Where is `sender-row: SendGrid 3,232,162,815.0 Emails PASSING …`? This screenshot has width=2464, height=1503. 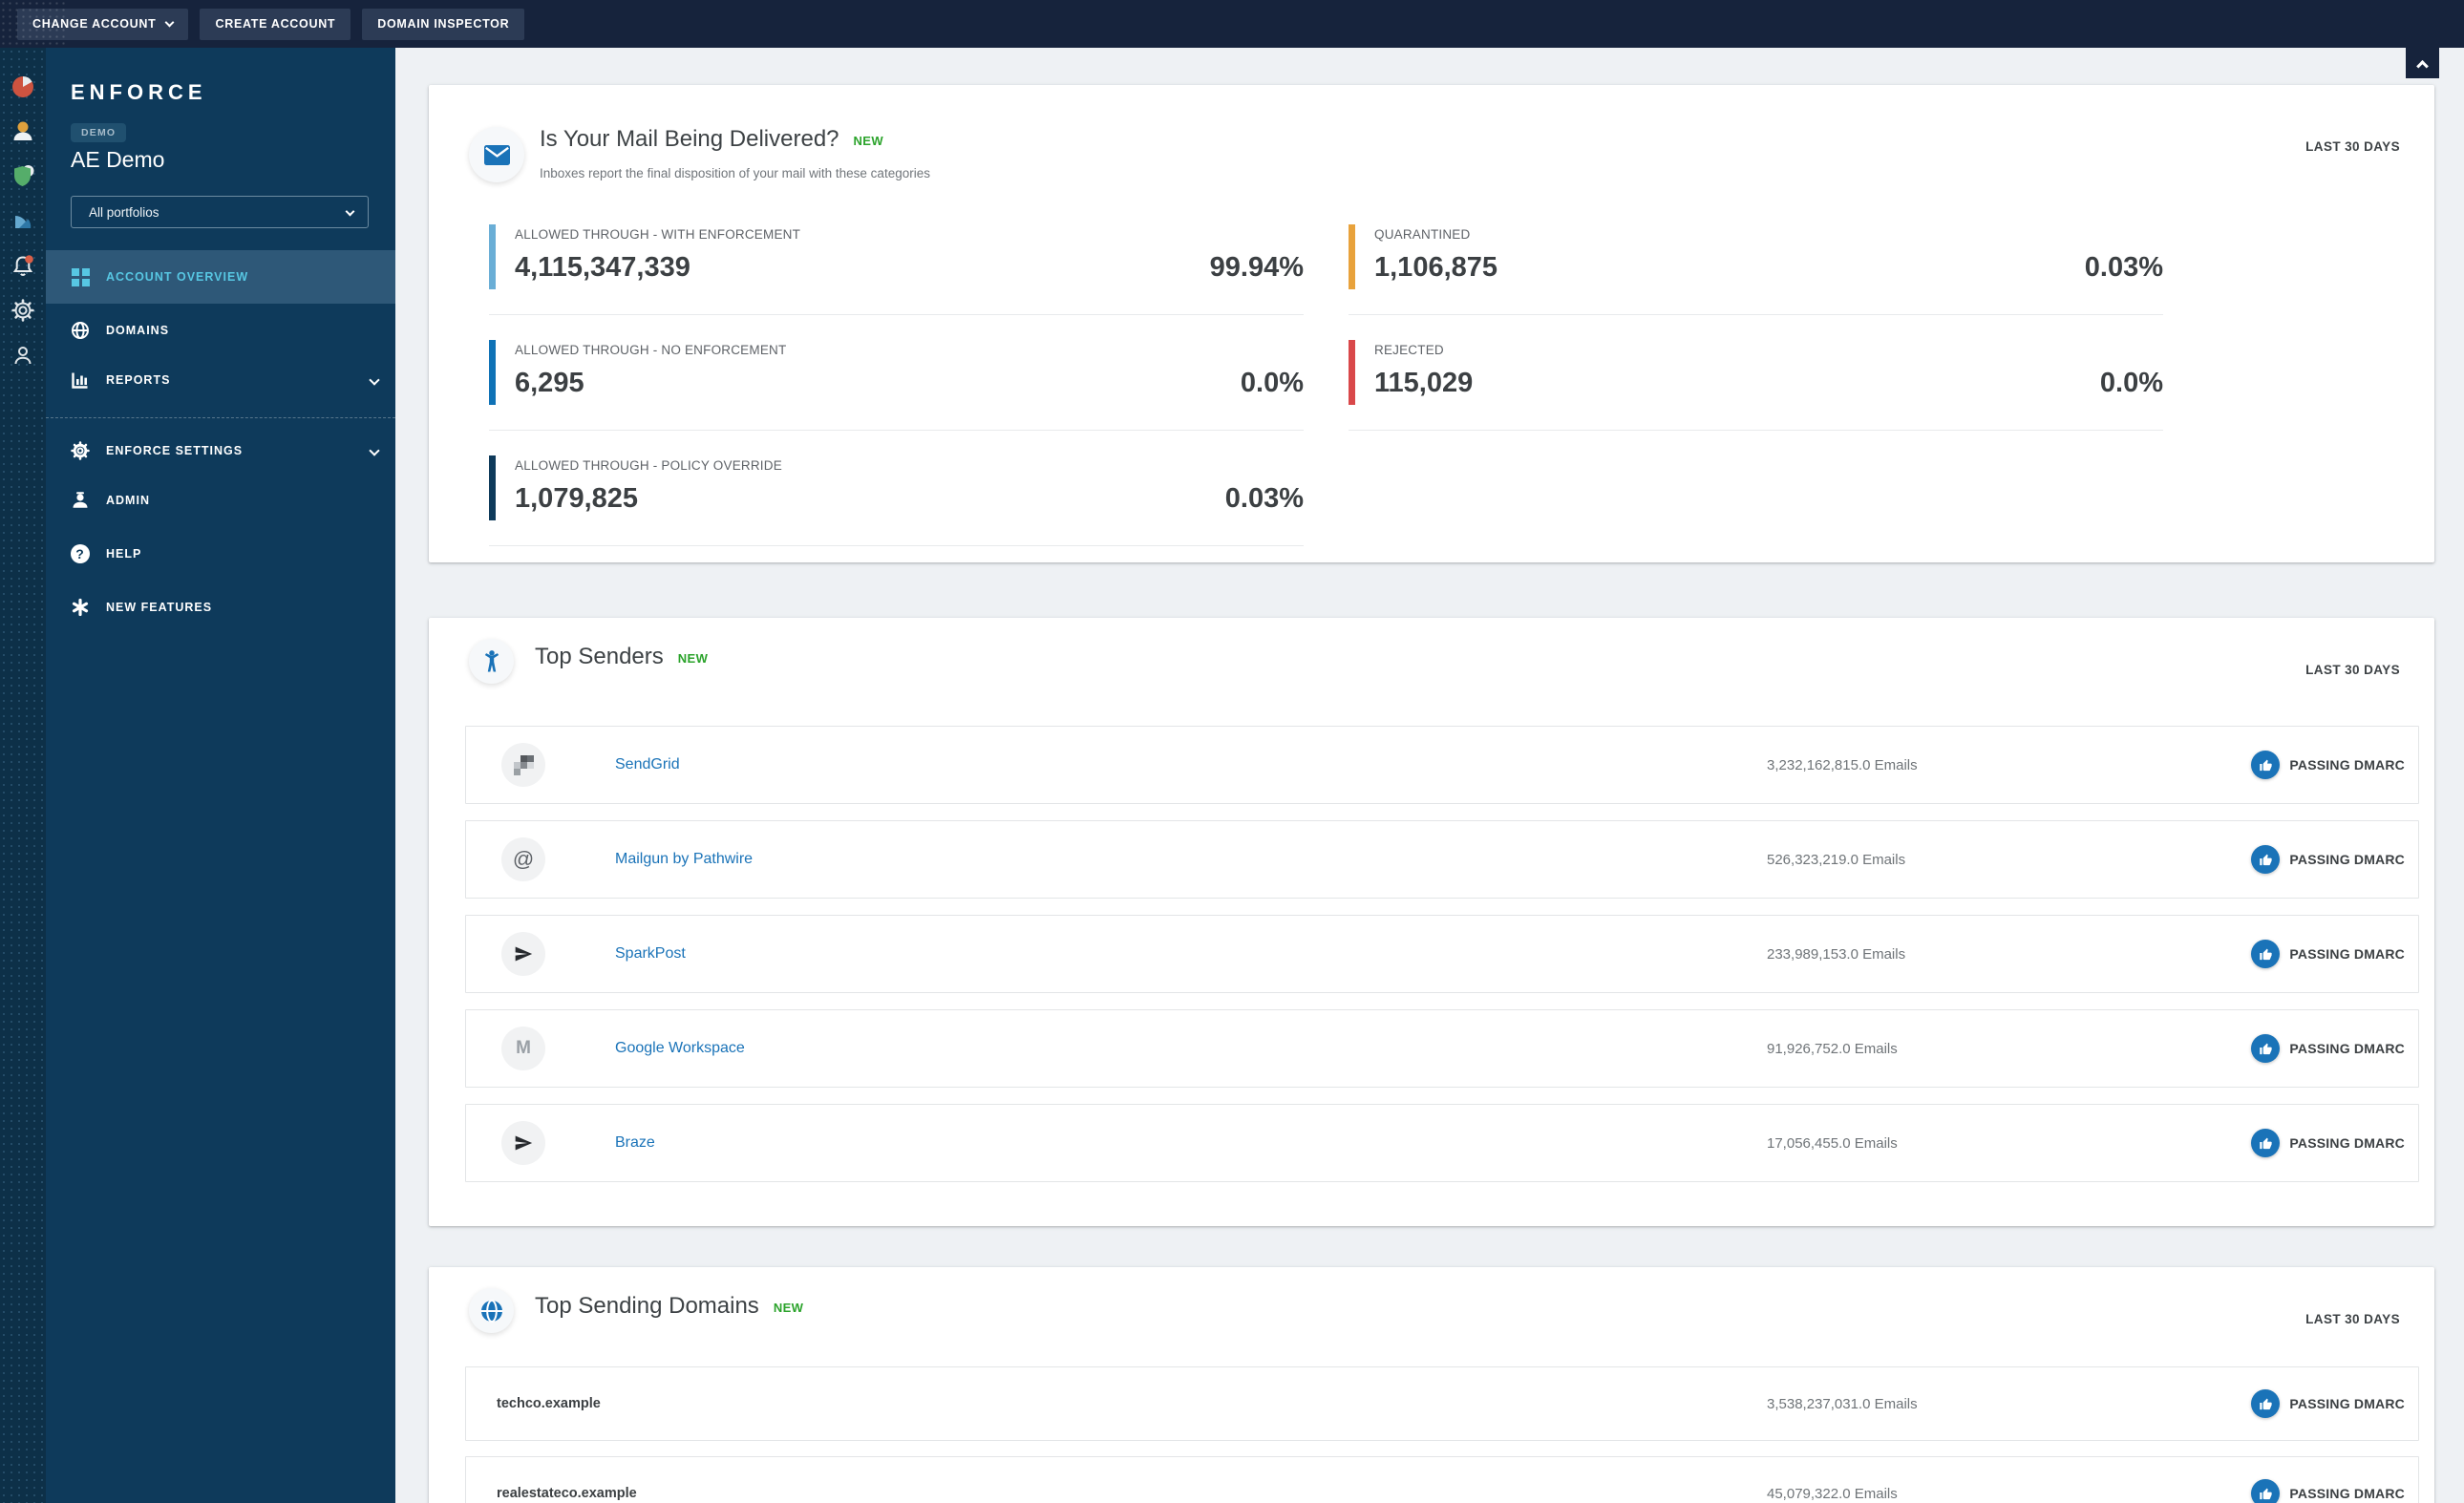
sender-row: SendGrid 3,232,162,815.0 Emails PASSING … is located at coordinates (1442, 765).